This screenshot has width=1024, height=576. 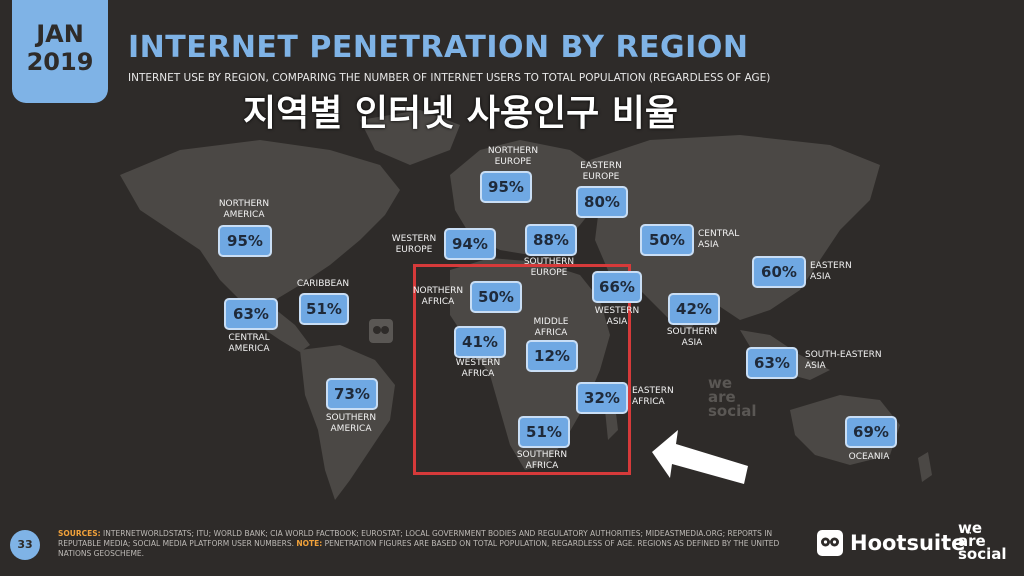 What do you see at coordinates (908, 543) in the screenshot?
I see `hootsuite-wordmark: Hootsuite` at bounding box center [908, 543].